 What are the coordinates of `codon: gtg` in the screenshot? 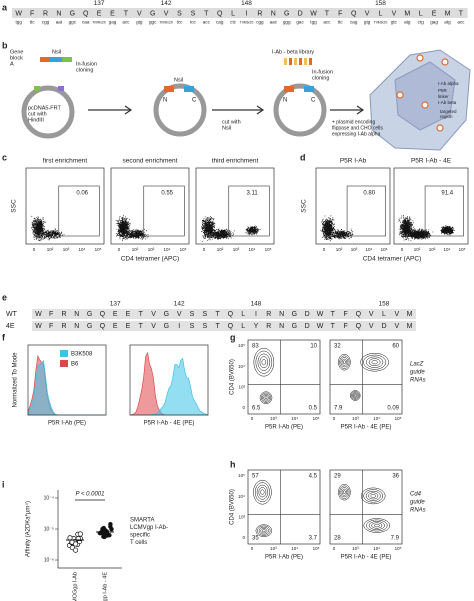 It's located at (139, 22).